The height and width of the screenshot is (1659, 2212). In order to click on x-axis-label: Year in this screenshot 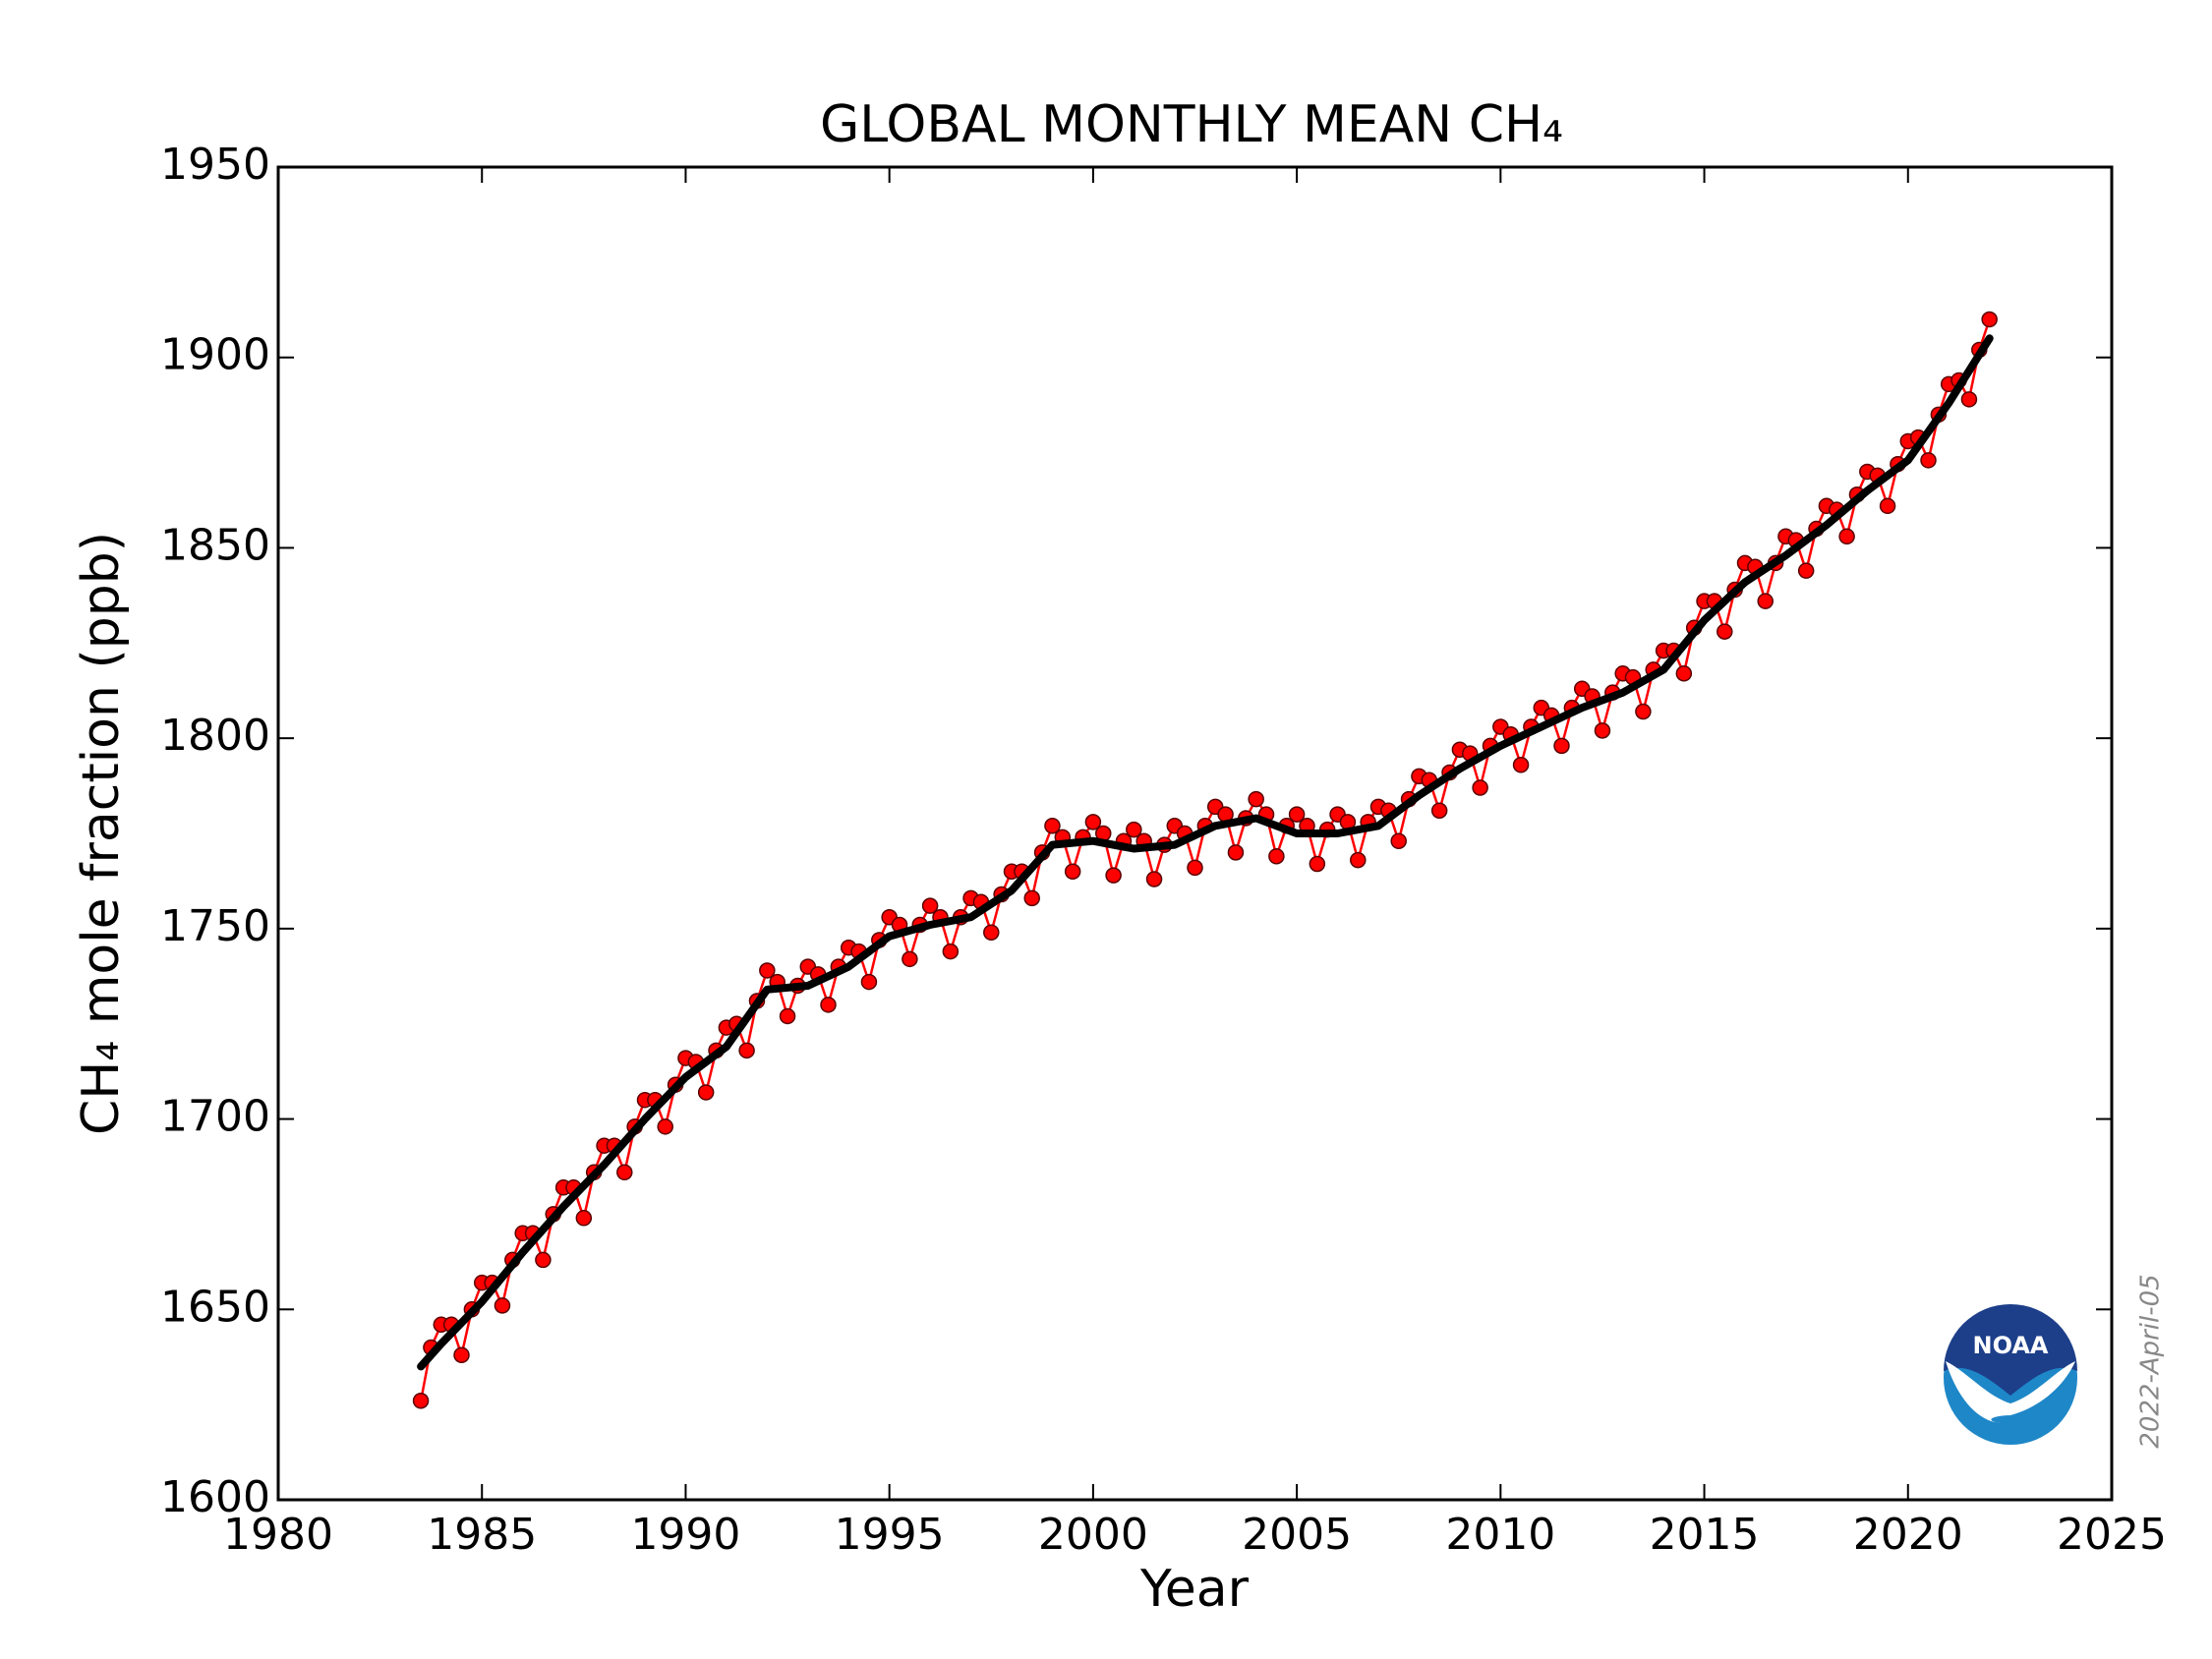, I will do `click(1194, 1589)`.